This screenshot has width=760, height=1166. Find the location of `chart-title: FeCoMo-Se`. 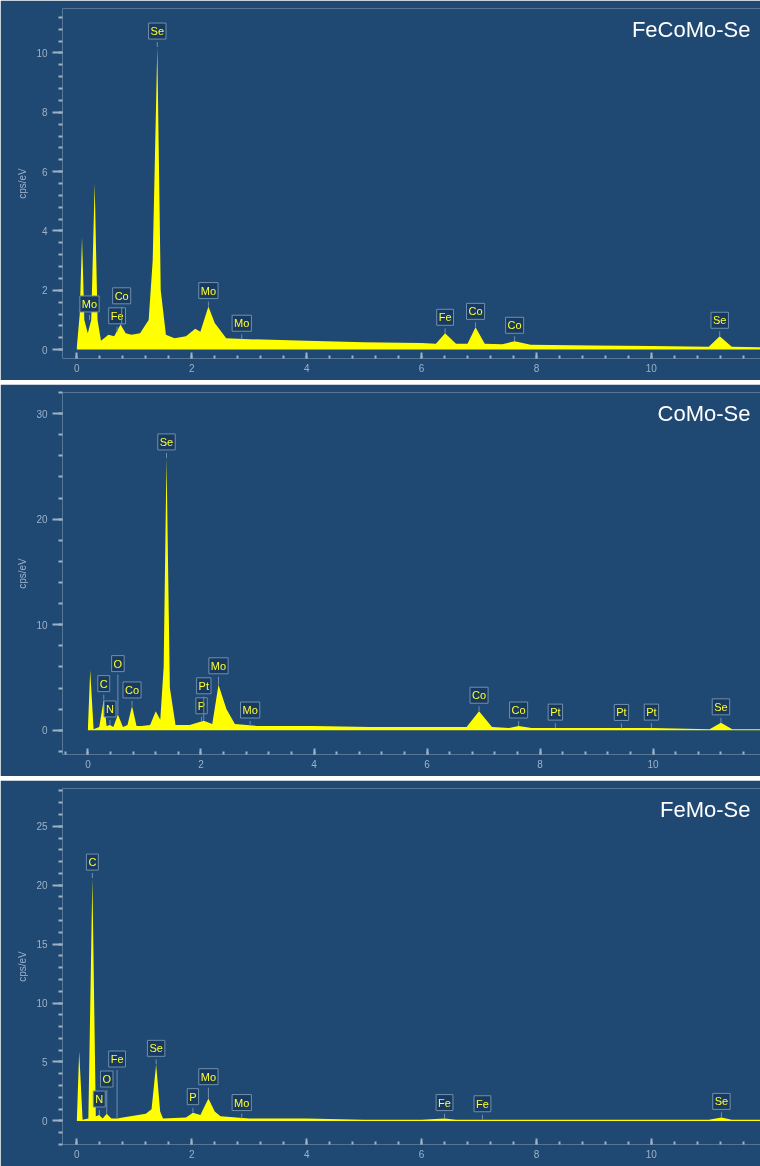

chart-title: FeCoMo-Se is located at coordinates (691, 29).